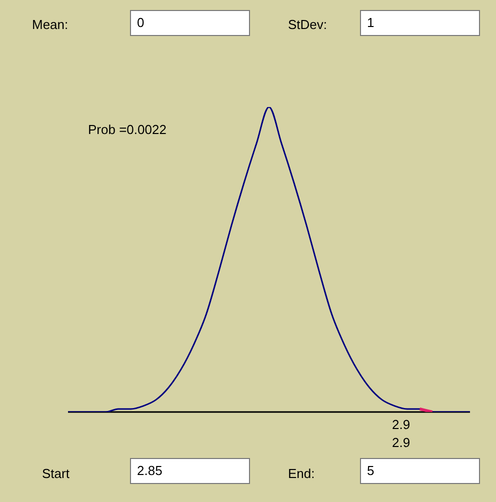 Image resolution: width=496 pixels, height=502 pixels. I want to click on text-field: 0, so click(190, 23).